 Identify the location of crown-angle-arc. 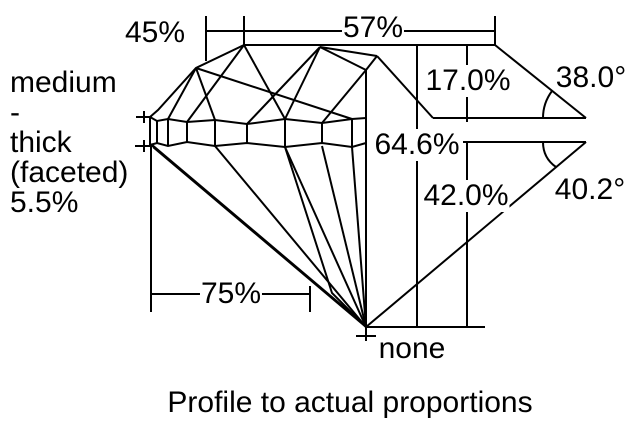
(547, 104).